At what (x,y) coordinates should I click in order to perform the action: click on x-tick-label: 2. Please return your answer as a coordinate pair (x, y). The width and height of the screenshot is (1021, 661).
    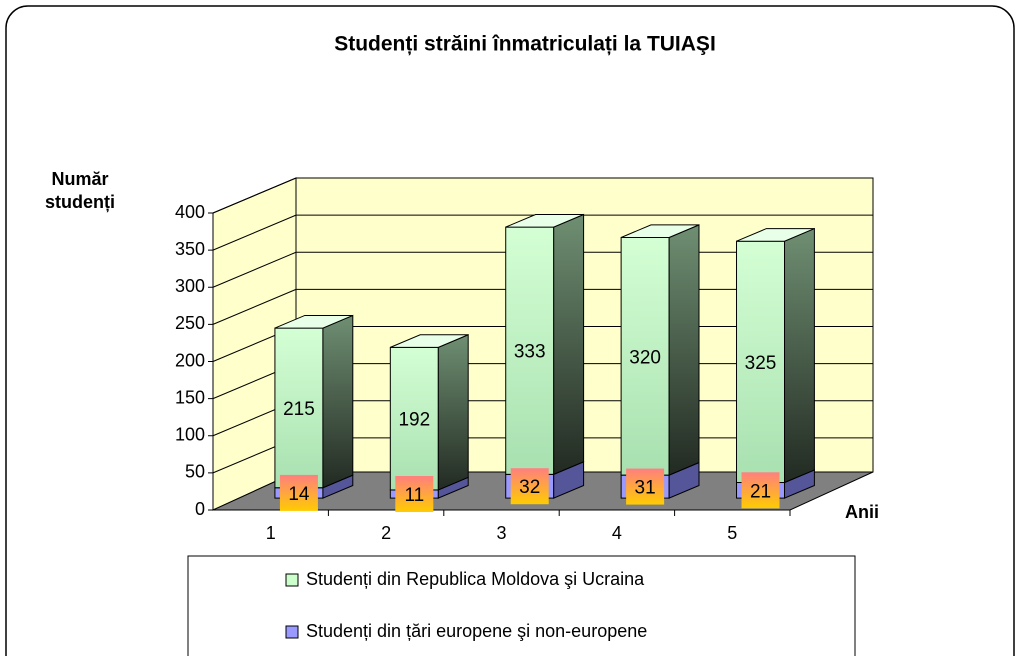
    Looking at the image, I should click on (386, 533).